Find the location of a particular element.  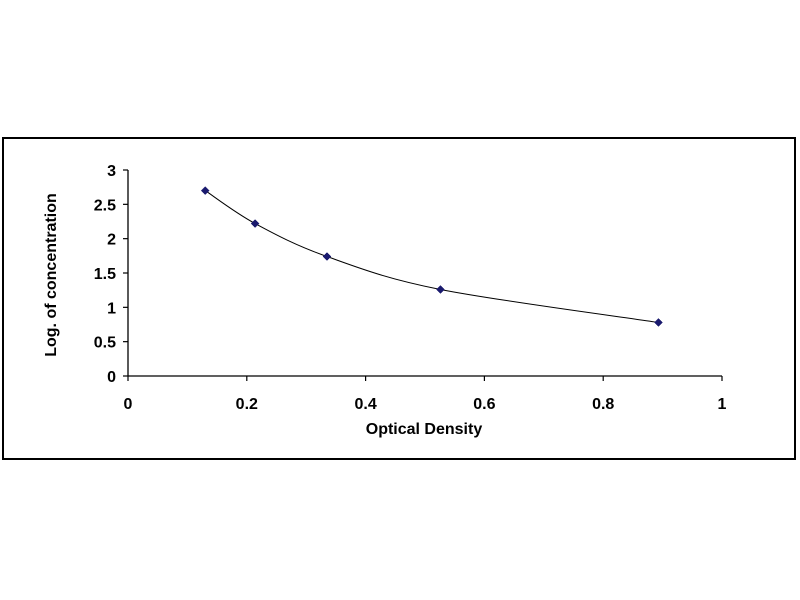

data-points is located at coordinates (431, 256).